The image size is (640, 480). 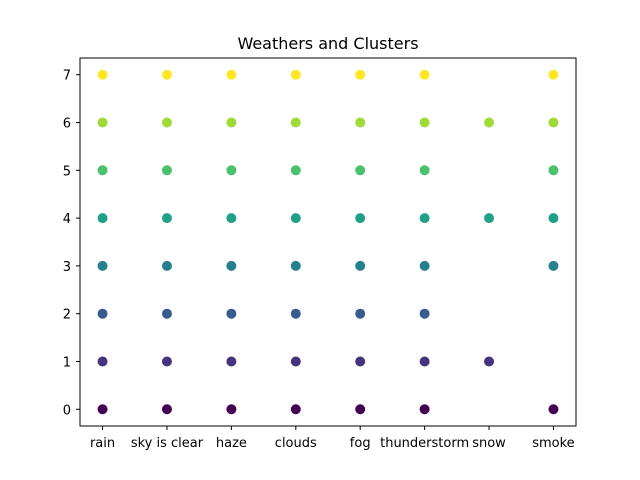 I want to click on y-tick-label: 3, so click(x=67, y=267).